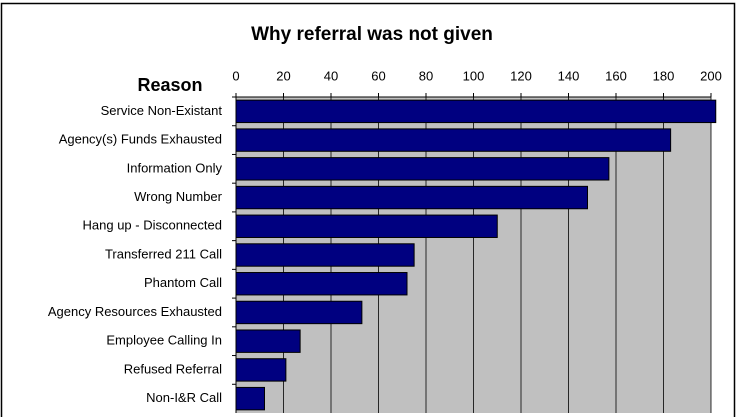  Describe the element at coordinates (283, 75) in the screenshot. I see `x-tick-label: 20` at that location.